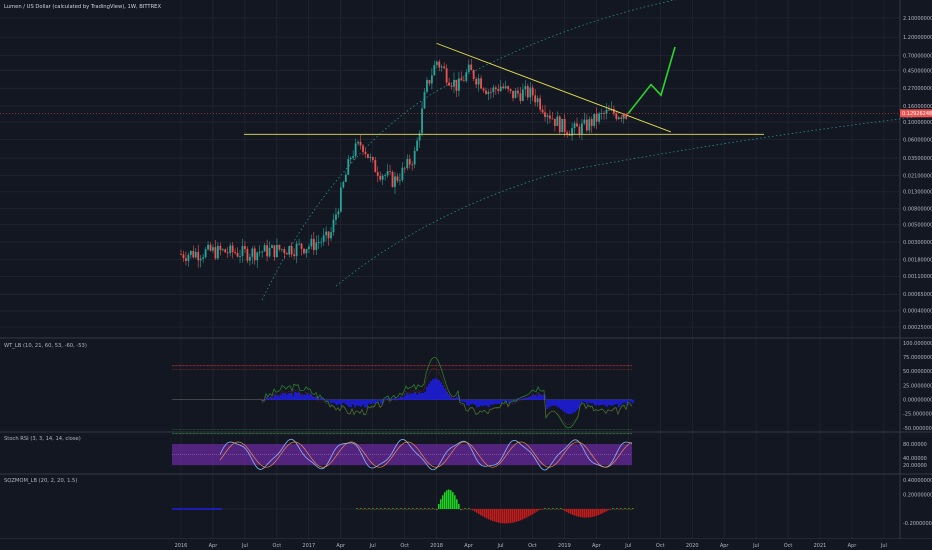 Image resolution: width=932 pixels, height=550 pixels. What do you see at coordinates (917, 38) in the screenshot?
I see `price-tick-label: 1.20000000` at bounding box center [917, 38].